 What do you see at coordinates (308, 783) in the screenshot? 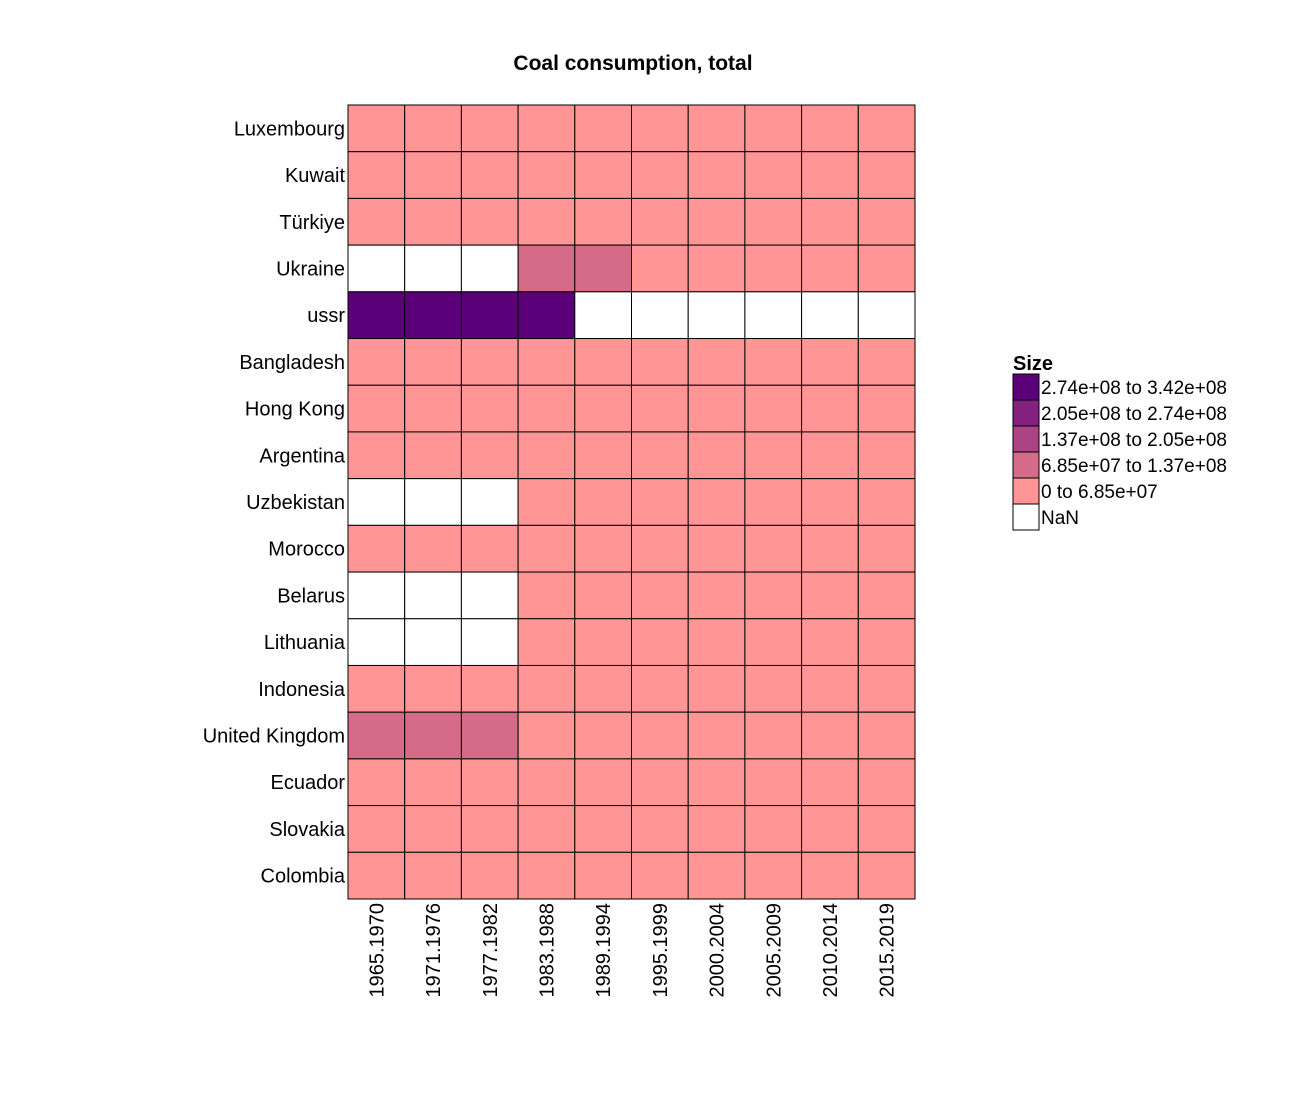
I see `row-label: Ecuador` at bounding box center [308, 783].